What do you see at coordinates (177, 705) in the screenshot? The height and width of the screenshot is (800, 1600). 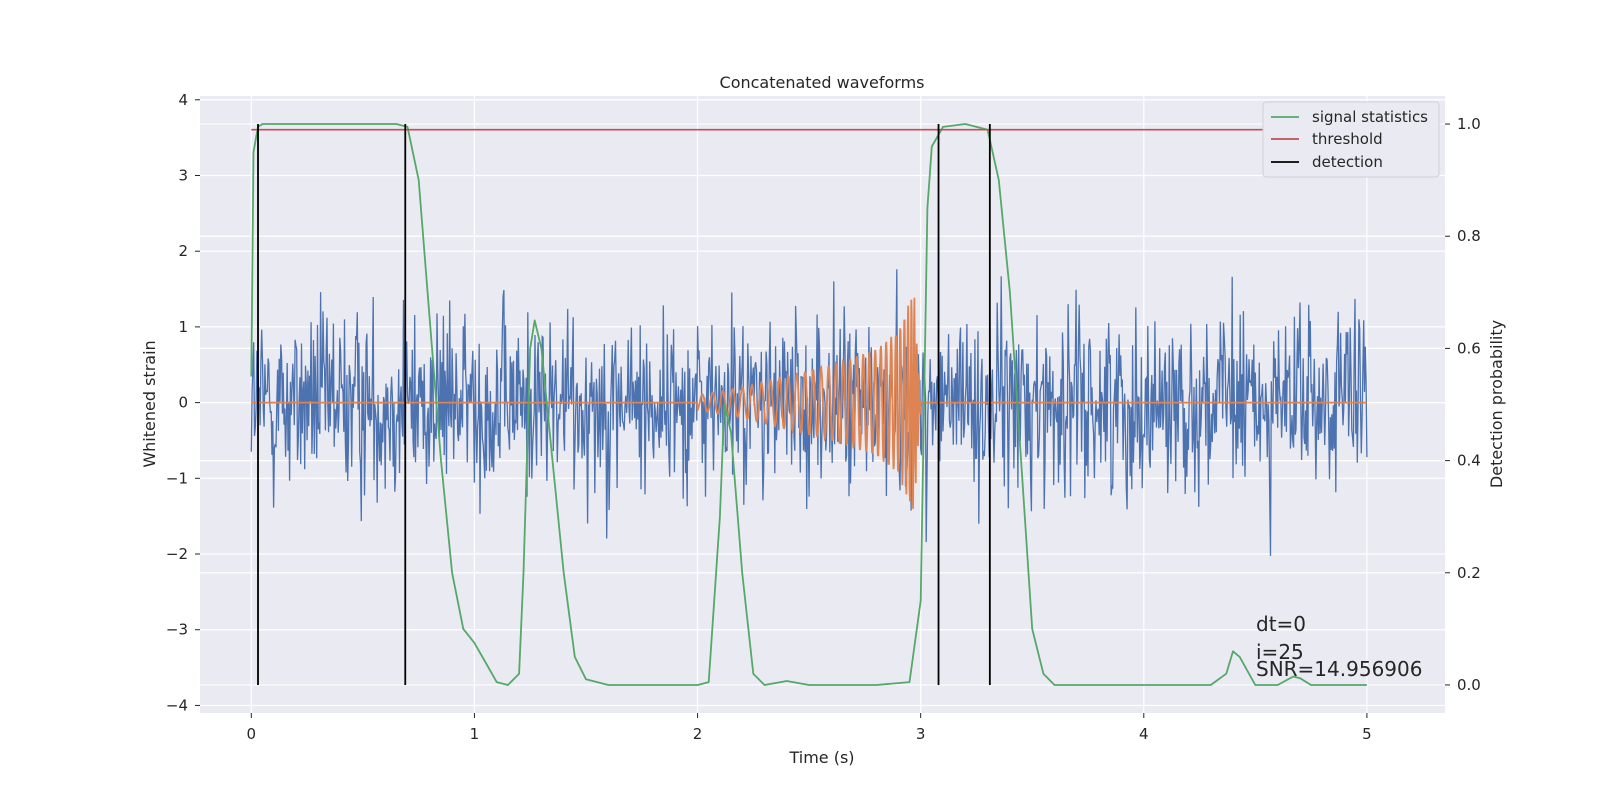 I see `y-tick-label: −4` at bounding box center [177, 705].